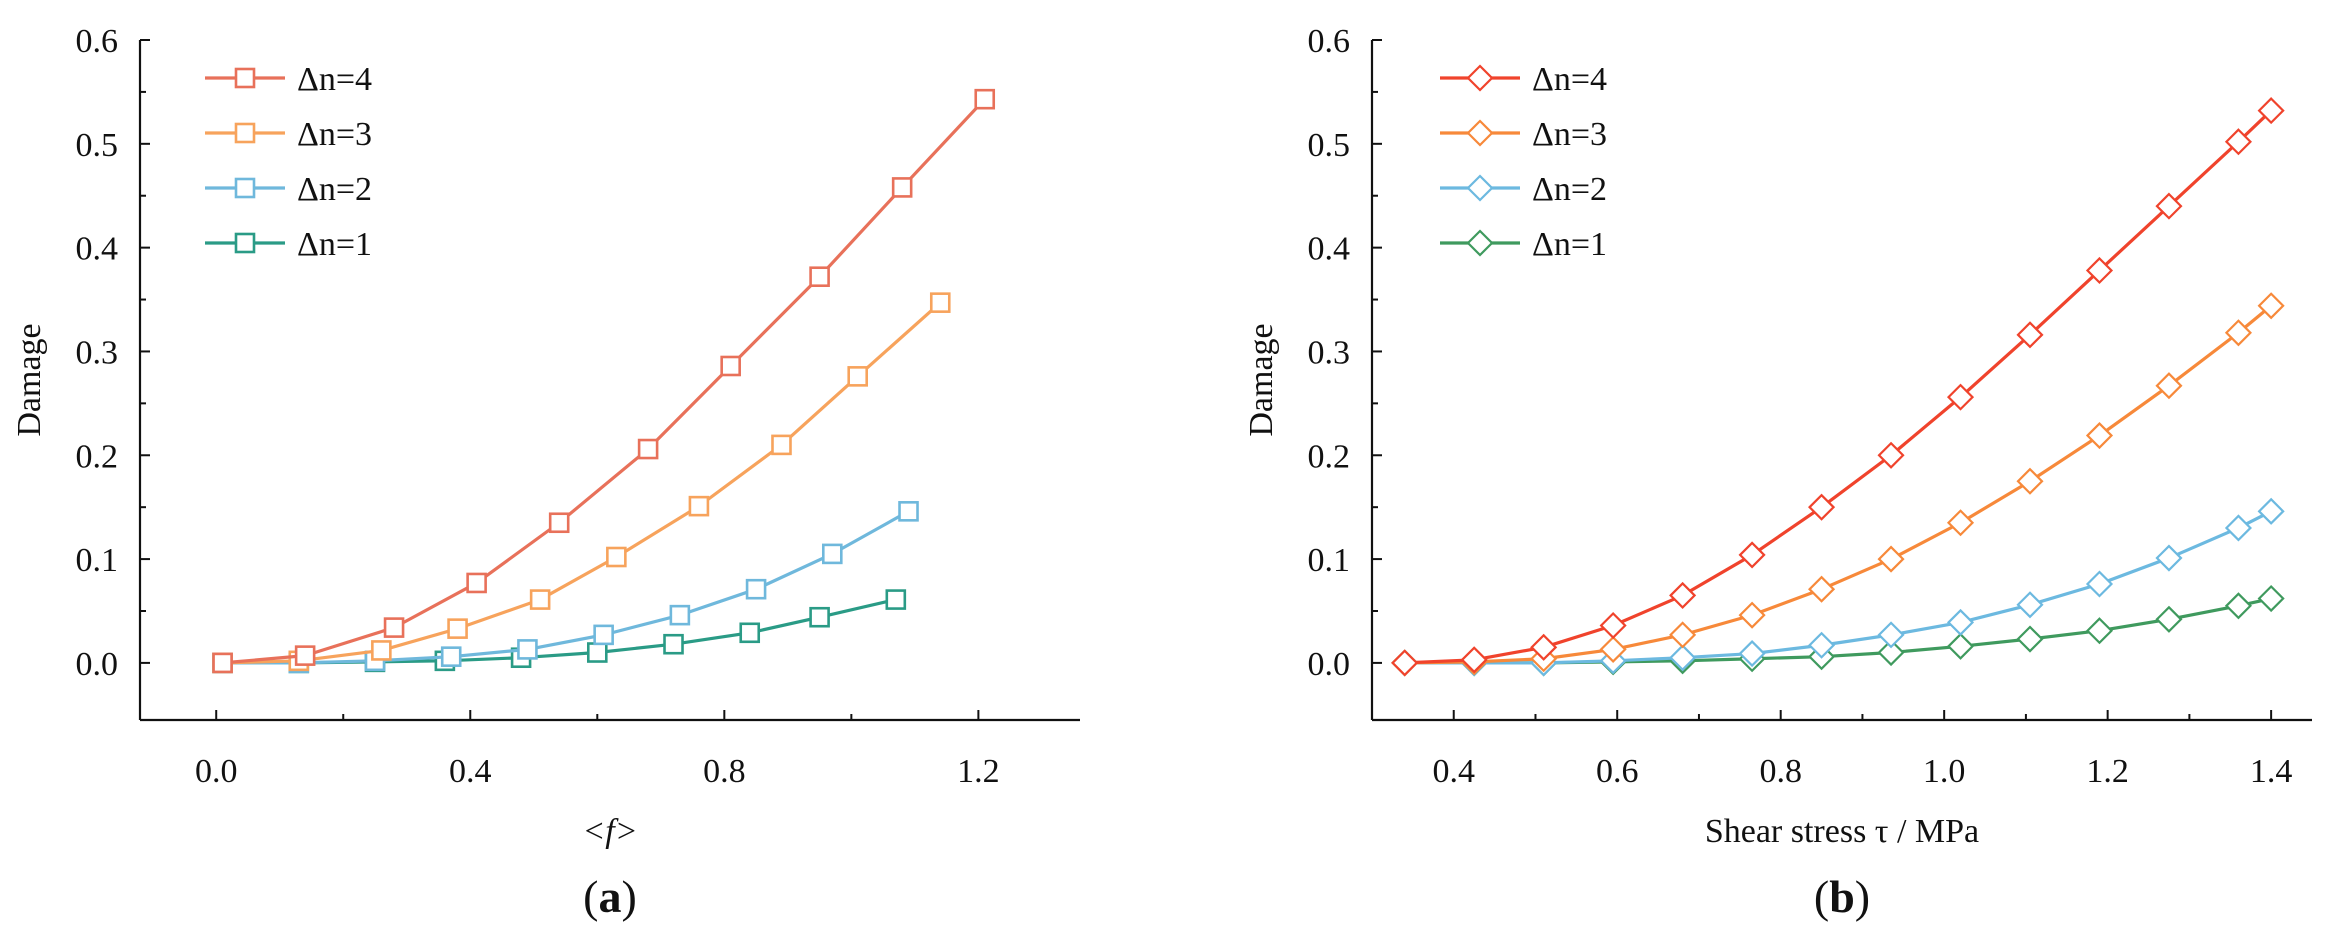 The width and height of the screenshot is (2330, 949). Describe the element at coordinates (1569, 189) in the screenshot. I see `legend-label: Δn=2` at that location.